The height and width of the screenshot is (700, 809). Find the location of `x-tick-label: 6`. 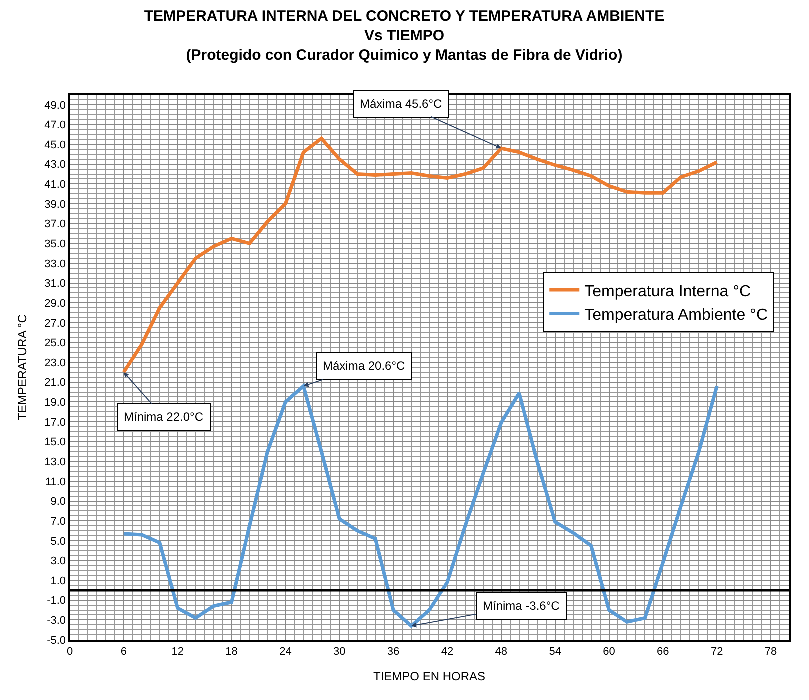

x-tick-label: 6 is located at coordinates (123, 652).